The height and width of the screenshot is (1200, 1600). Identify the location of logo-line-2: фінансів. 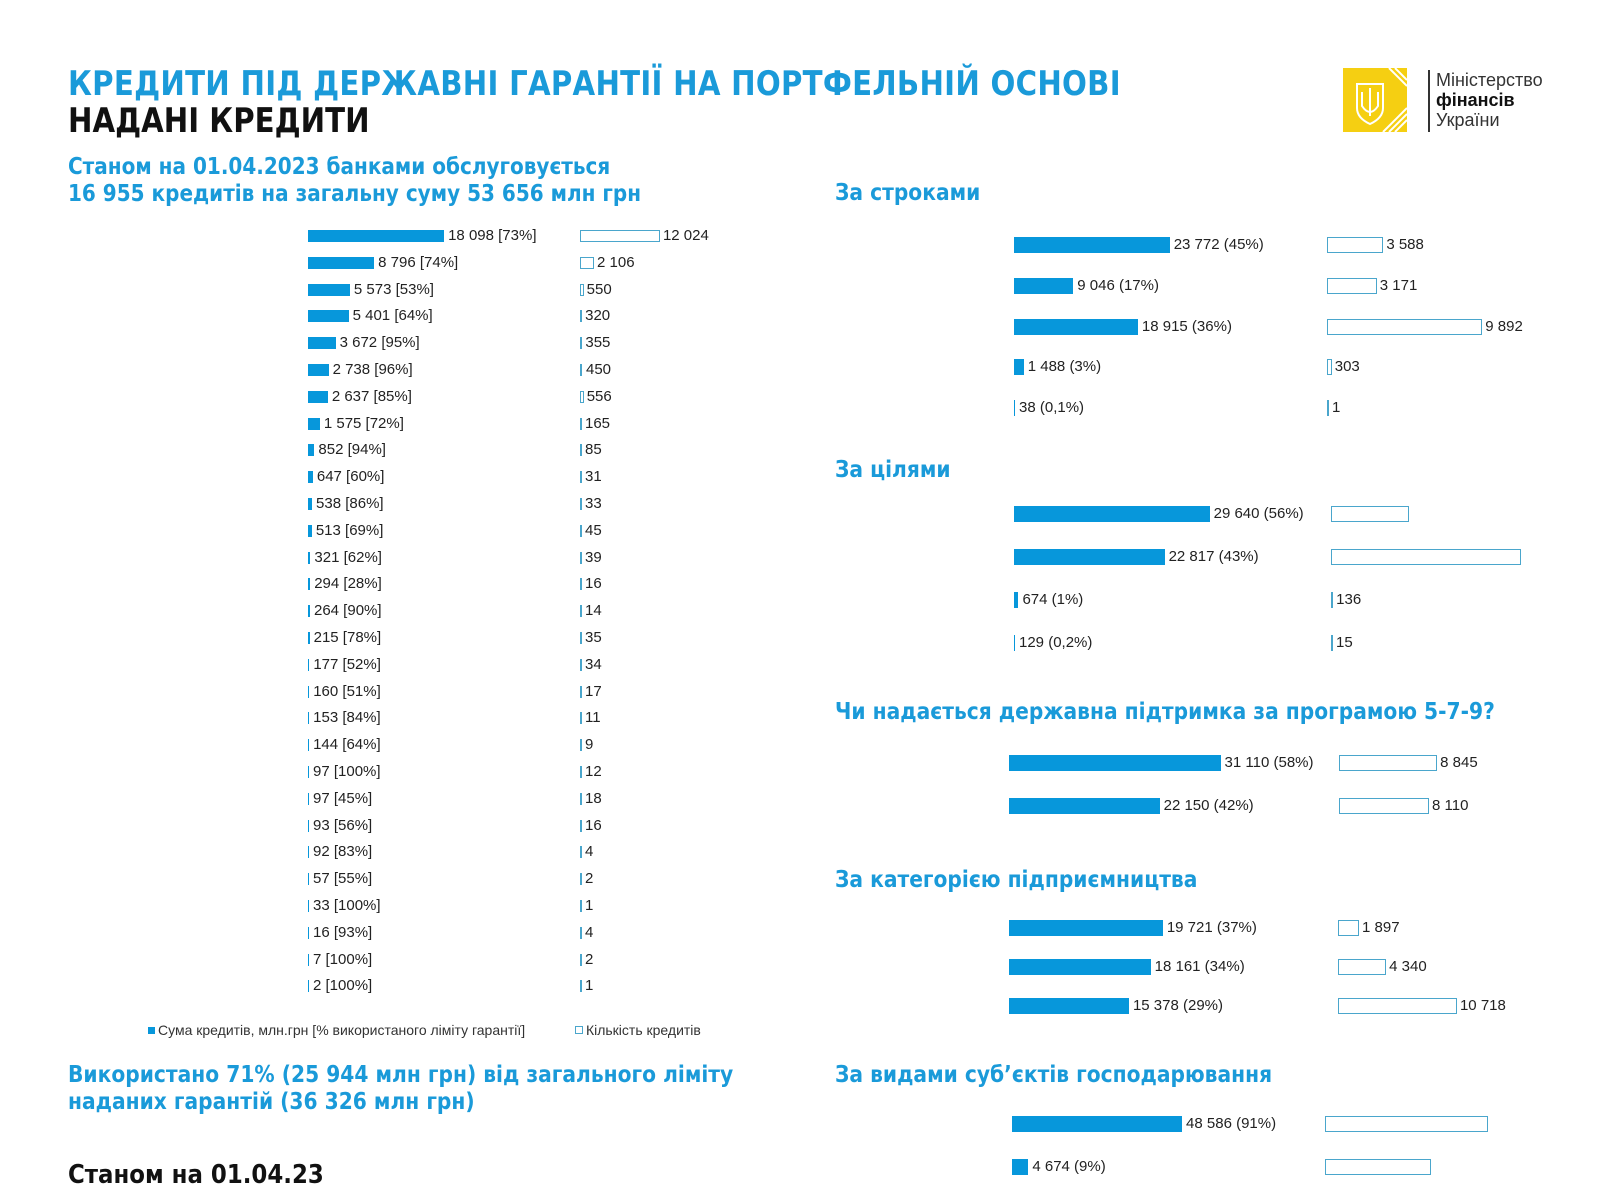
(1475, 100).